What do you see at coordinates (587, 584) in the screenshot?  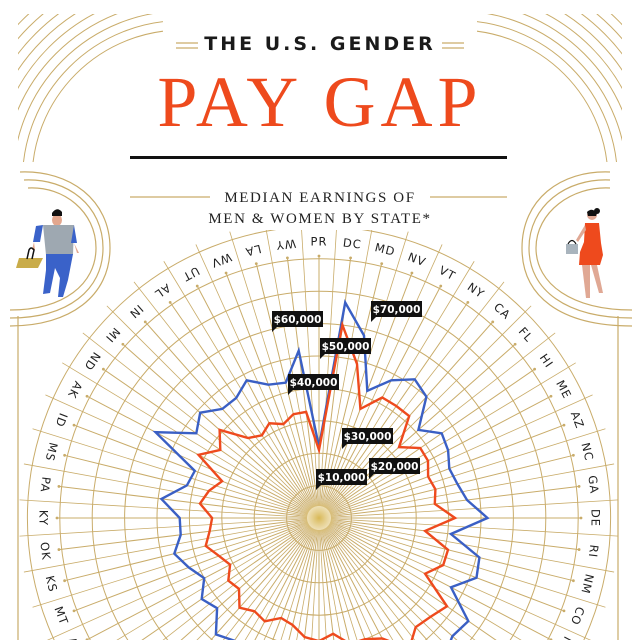 I see `state-label-nm: NM` at bounding box center [587, 584].